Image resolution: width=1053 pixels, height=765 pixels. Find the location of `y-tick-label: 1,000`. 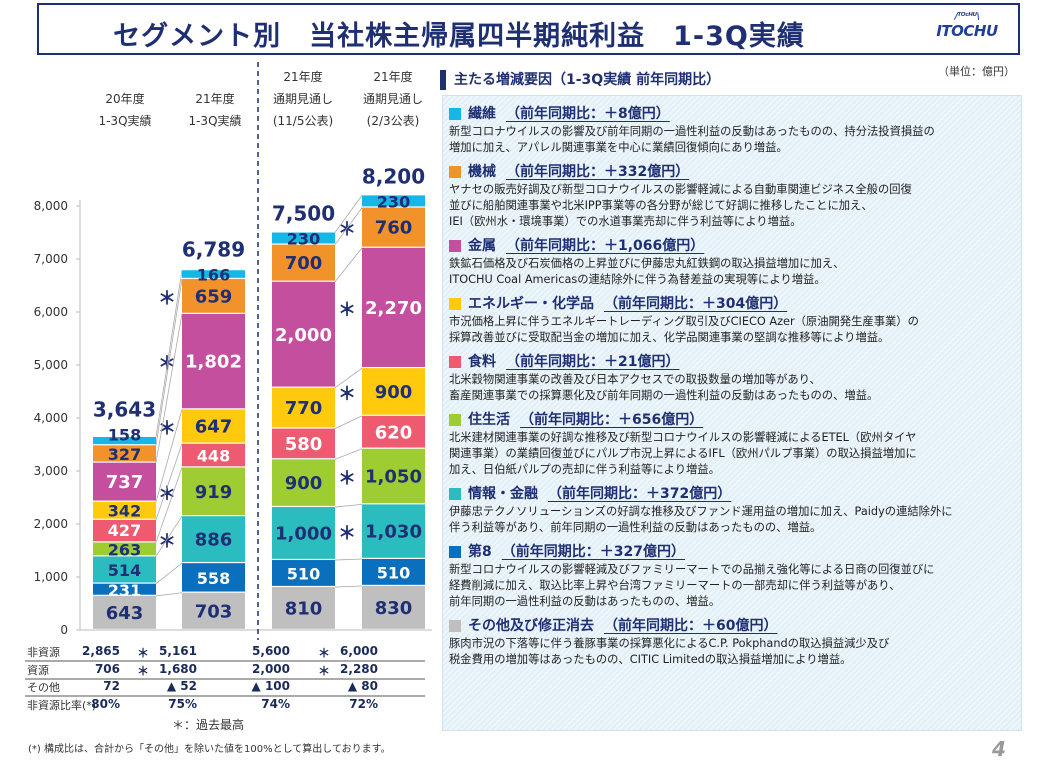

y-tick-label: 1,000 is located at coordinates (51, 577).